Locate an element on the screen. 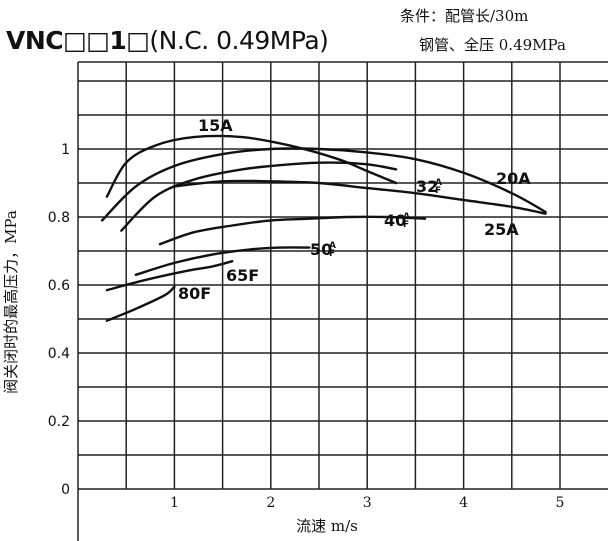 Image resolution: width=608 pixels, height=541 pixels. series-label-25a: 25A is located at coordinates (501, 229).